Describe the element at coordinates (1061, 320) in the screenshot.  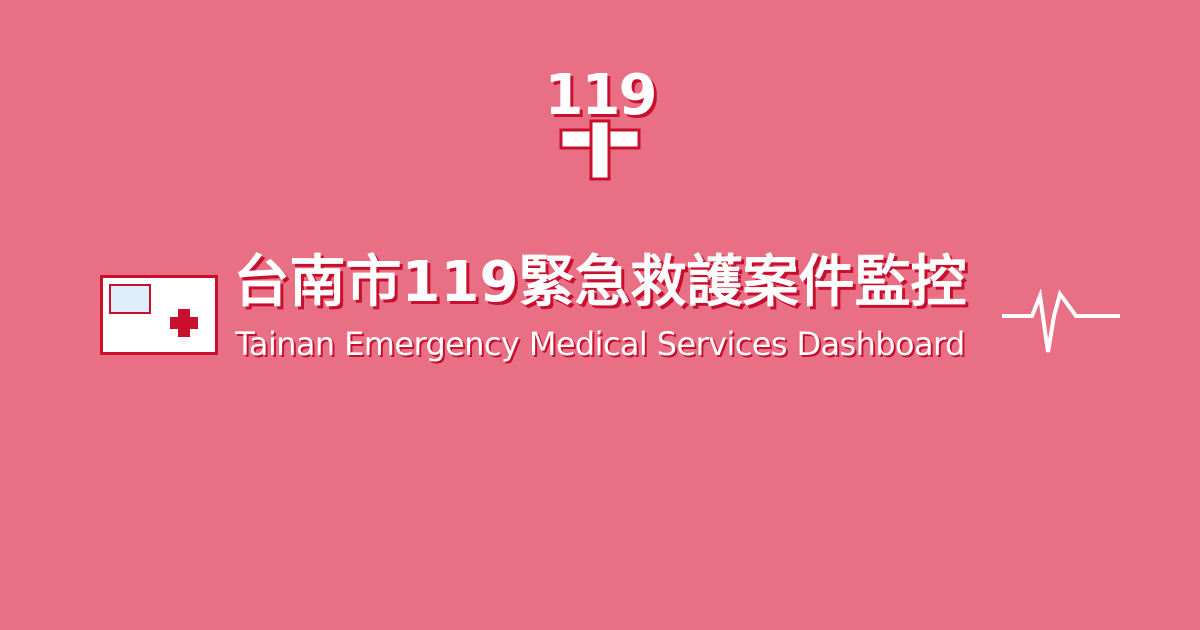
I see `heartbeat-icon` at that location.